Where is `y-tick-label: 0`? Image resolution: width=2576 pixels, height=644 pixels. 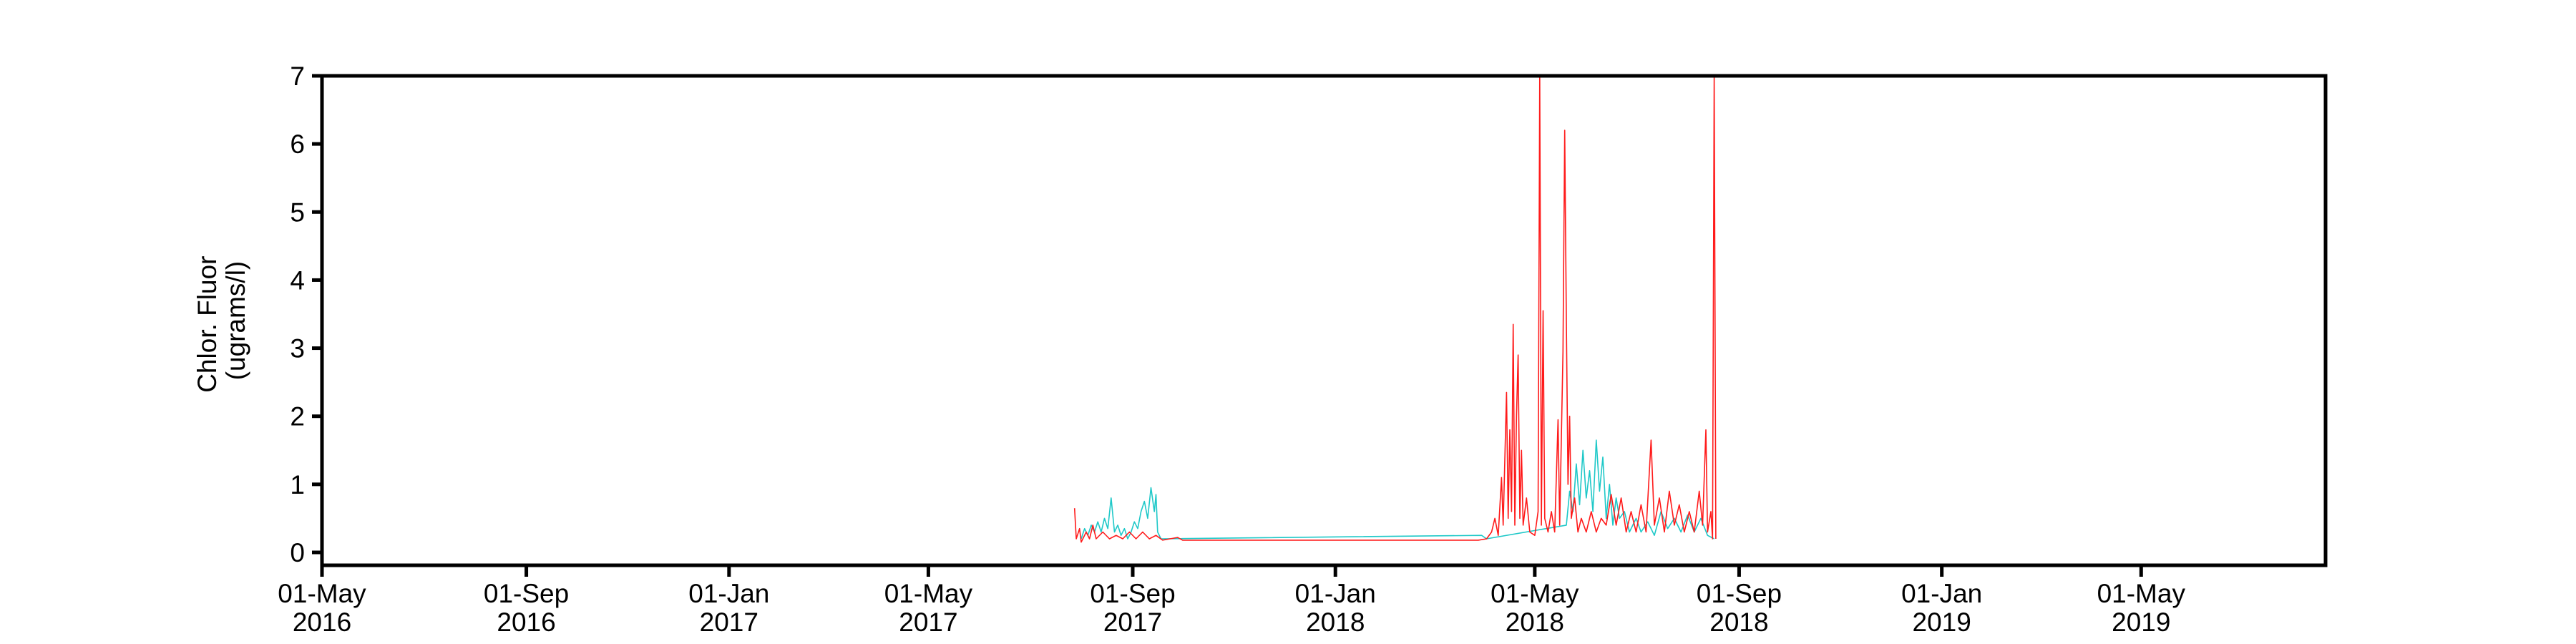
y-tick-label: 0 is located at coordinates (297, 552).